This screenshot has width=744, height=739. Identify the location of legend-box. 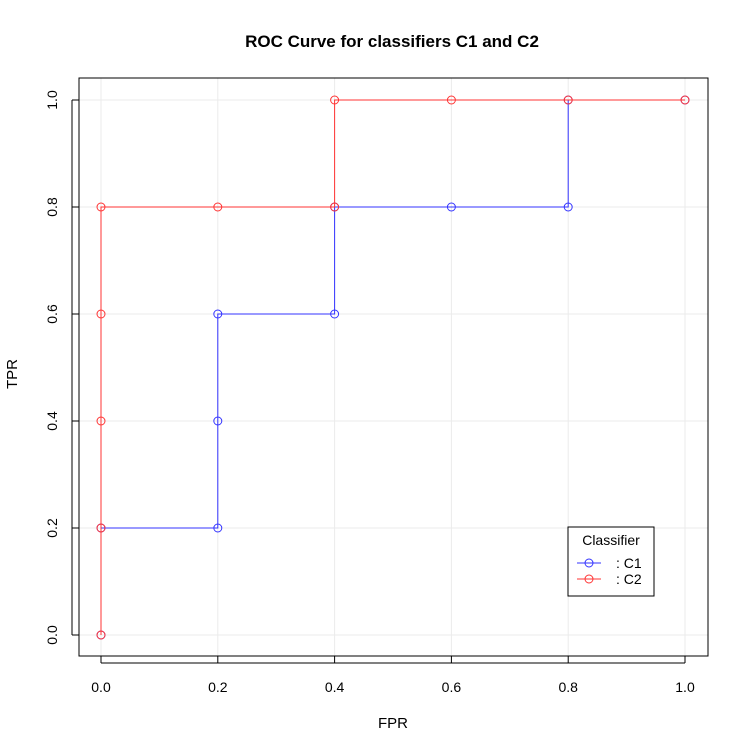
(611, 561).